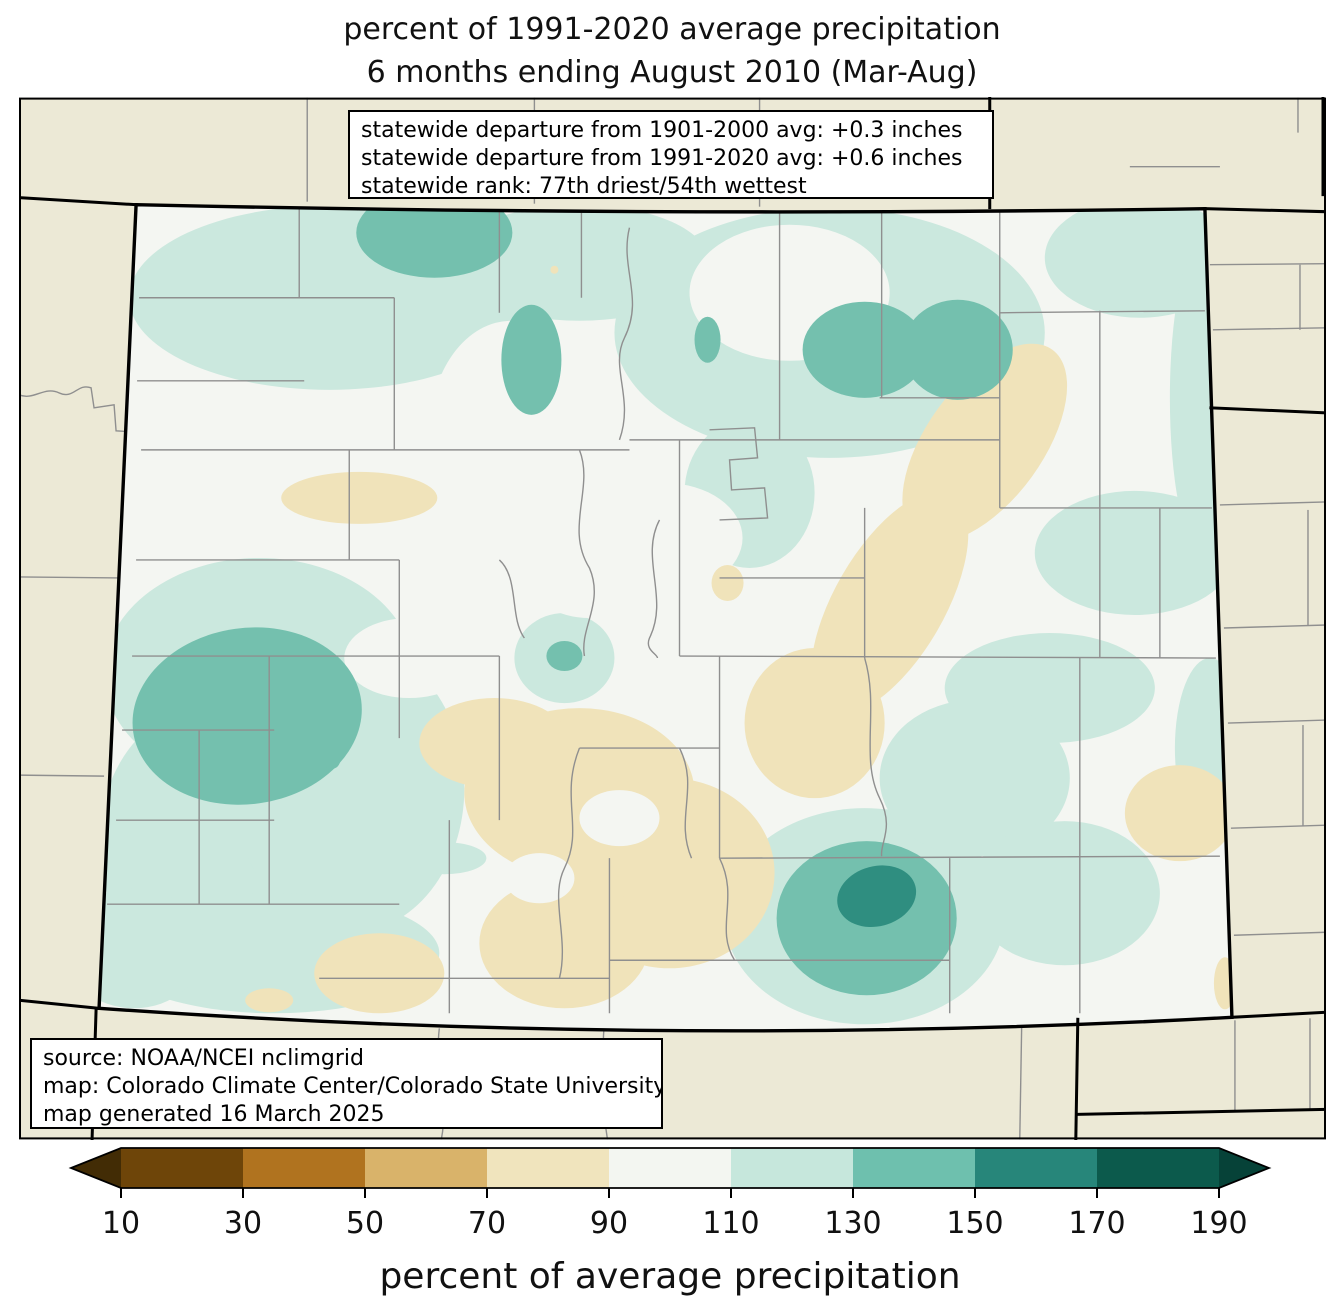 The height and width of the screenshot is (1303, 1344). I want to click on source-line-1: source: NOAA/NCEI nclimgrid, so click(203, 1058).